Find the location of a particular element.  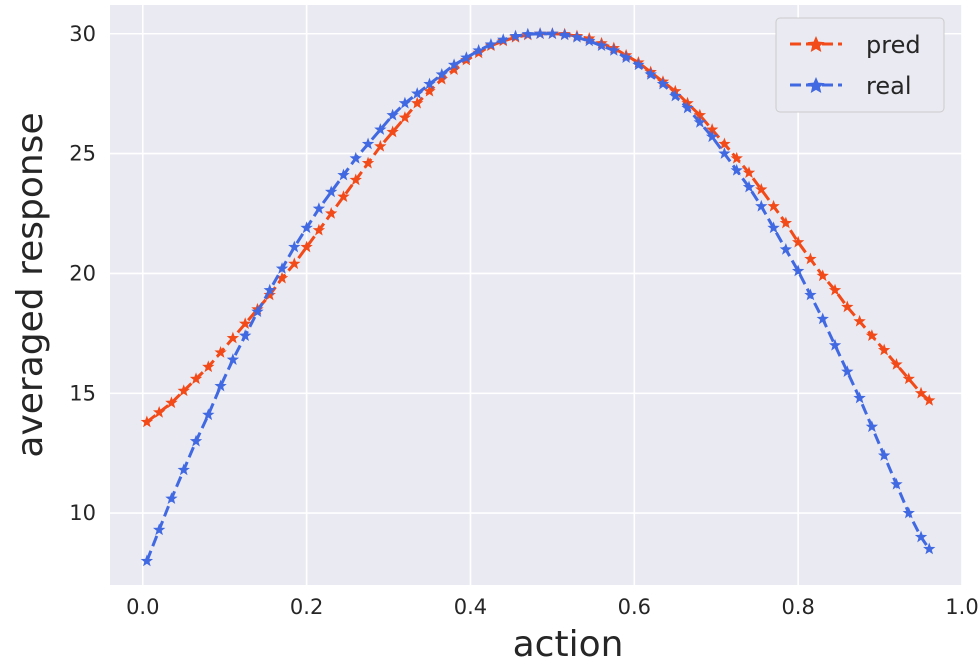

x-axis-title: action is located at coordinates (568, 643).